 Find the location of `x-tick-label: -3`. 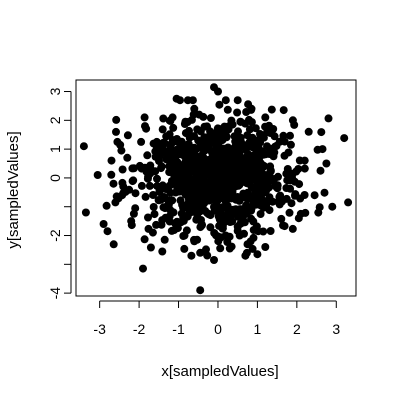

x-tick-label: -3 is located at coordinates (99, 329).